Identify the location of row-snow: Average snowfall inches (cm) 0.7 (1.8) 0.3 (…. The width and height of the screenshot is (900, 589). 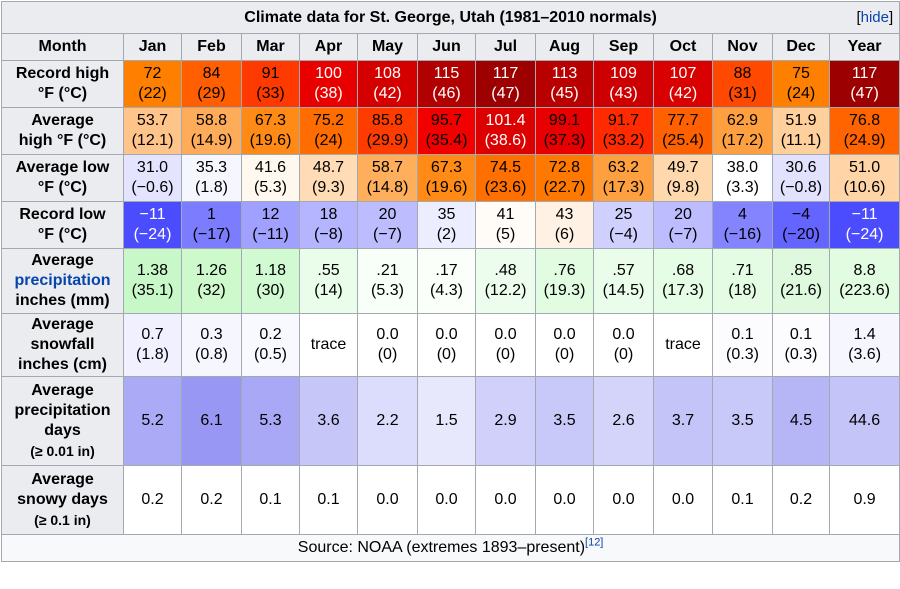
(450, 345).